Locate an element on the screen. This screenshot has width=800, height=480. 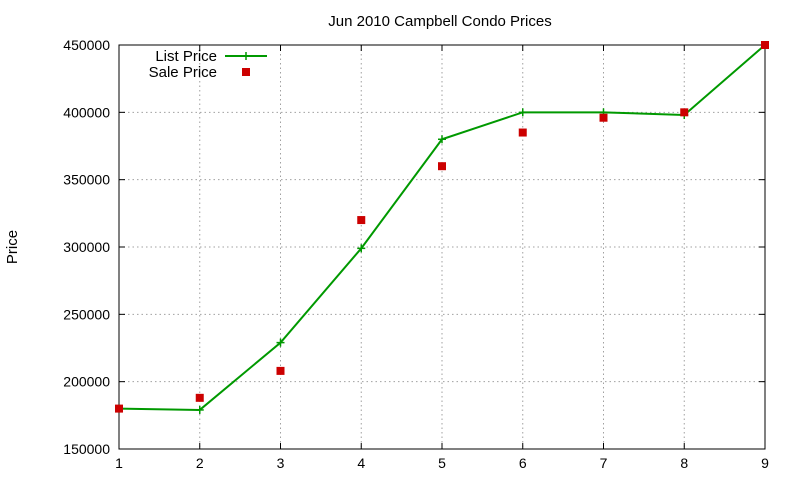
y-tick-label: 200000 is located at coordinates (86, 382).